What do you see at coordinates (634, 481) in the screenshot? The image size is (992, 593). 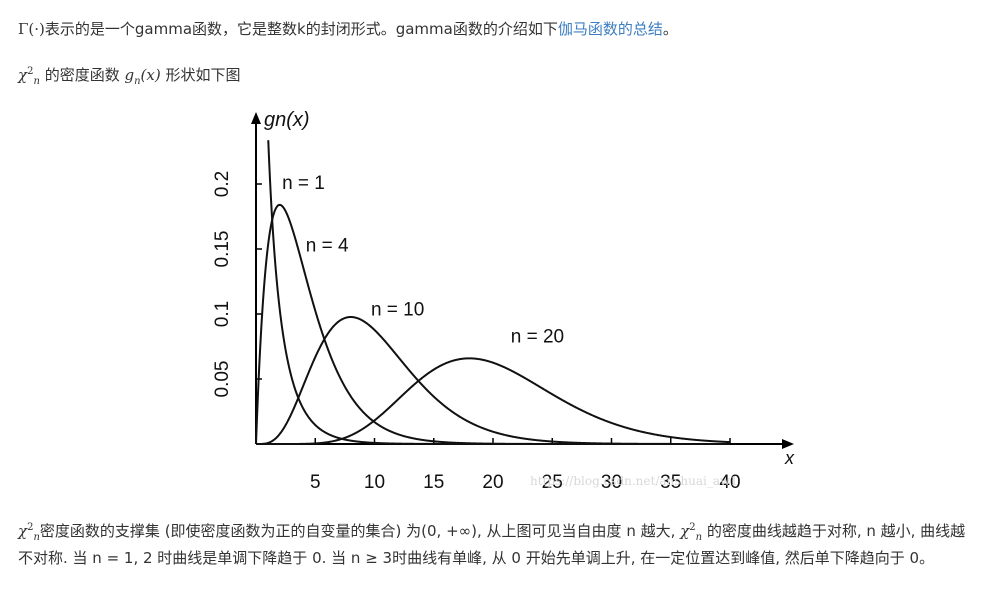 I see `watermark: https://blog.csdn.net/anshuai_aw1` at bounding box center [634, 481].